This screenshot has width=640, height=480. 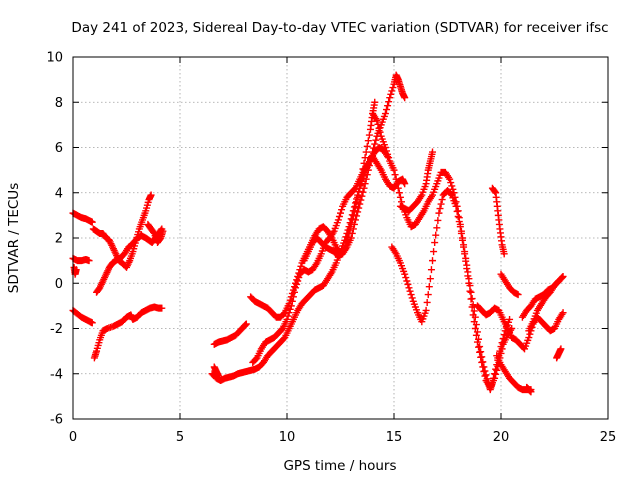 I want to click on x-tick-label: 10, so click(x=287, y=437).